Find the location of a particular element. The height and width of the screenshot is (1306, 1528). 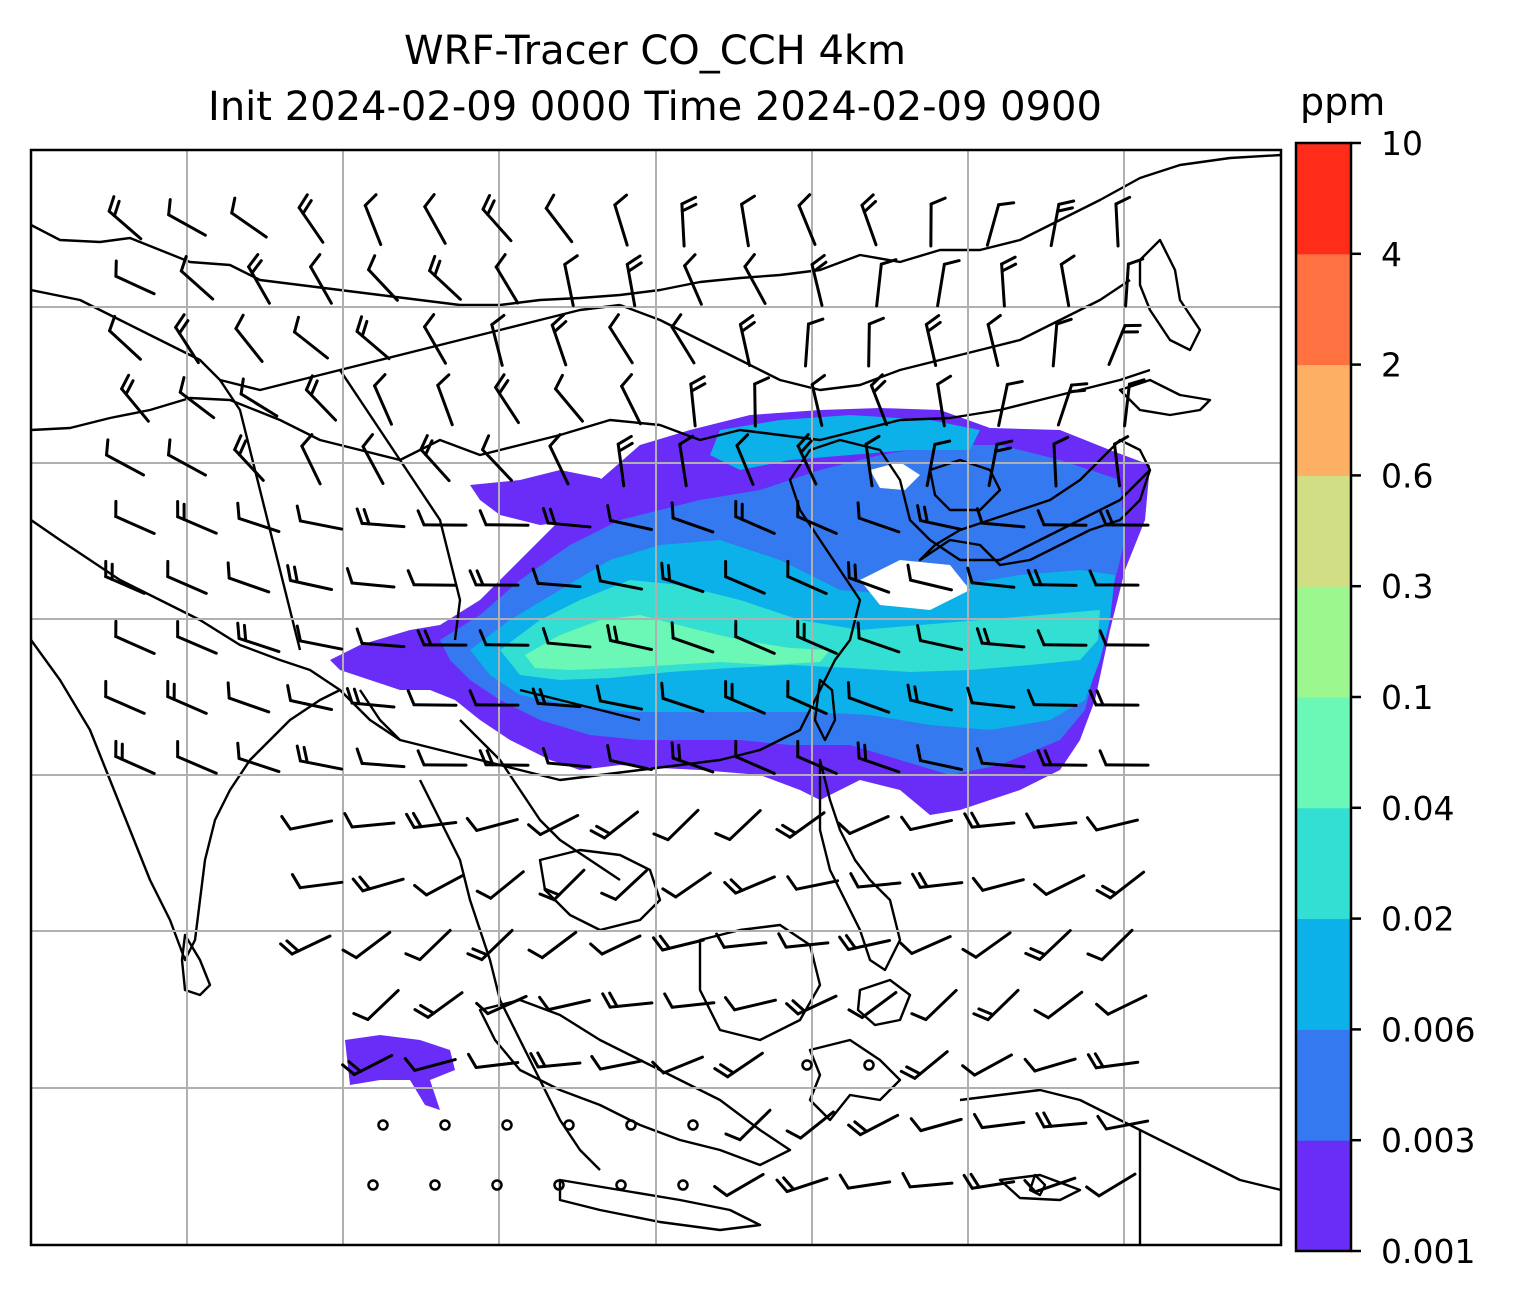

plume-gap is located at coordinates (915, 585).